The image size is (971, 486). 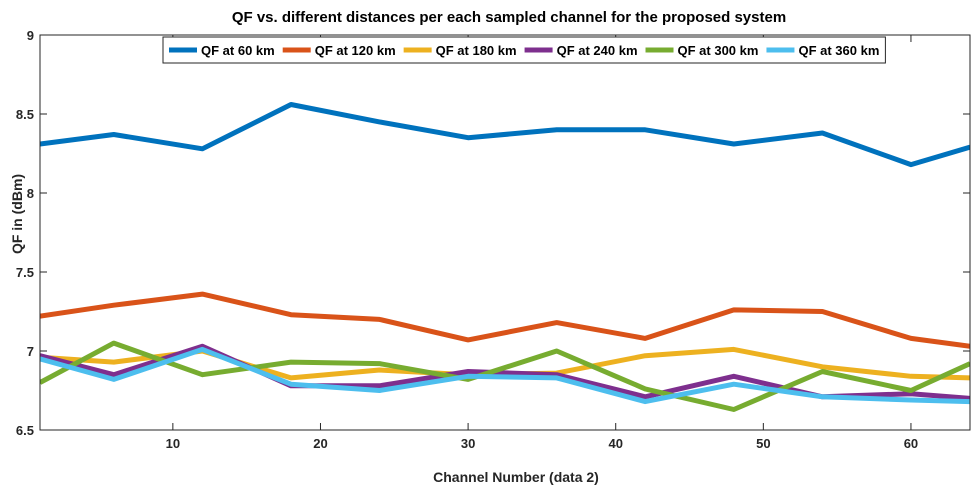 What do you see at coordinates (17, 214) in the screenshot?
I see `y-axis-label: QF in (dBm)` at bounding box center [17, 214].